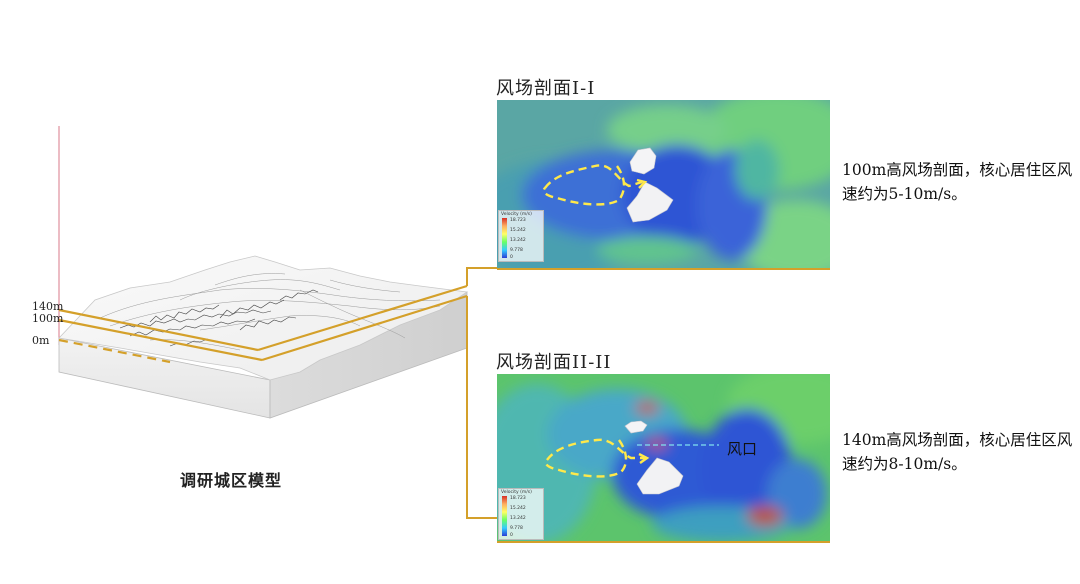 This screenshot has height=584, width=1080. What do you see at coordinates (554, 362) in the screenshot?
I see `section2-title: 风场剖面II-II` at bounding box center [554, 362].